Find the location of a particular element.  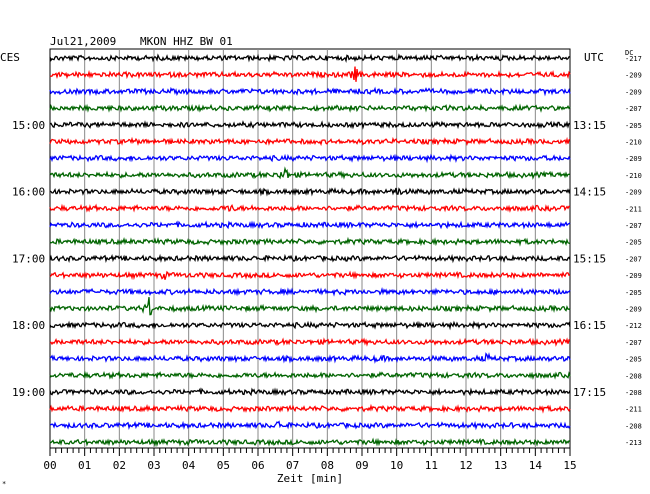

date-label: Jul21,2009 is located at coordinates (83, 41).